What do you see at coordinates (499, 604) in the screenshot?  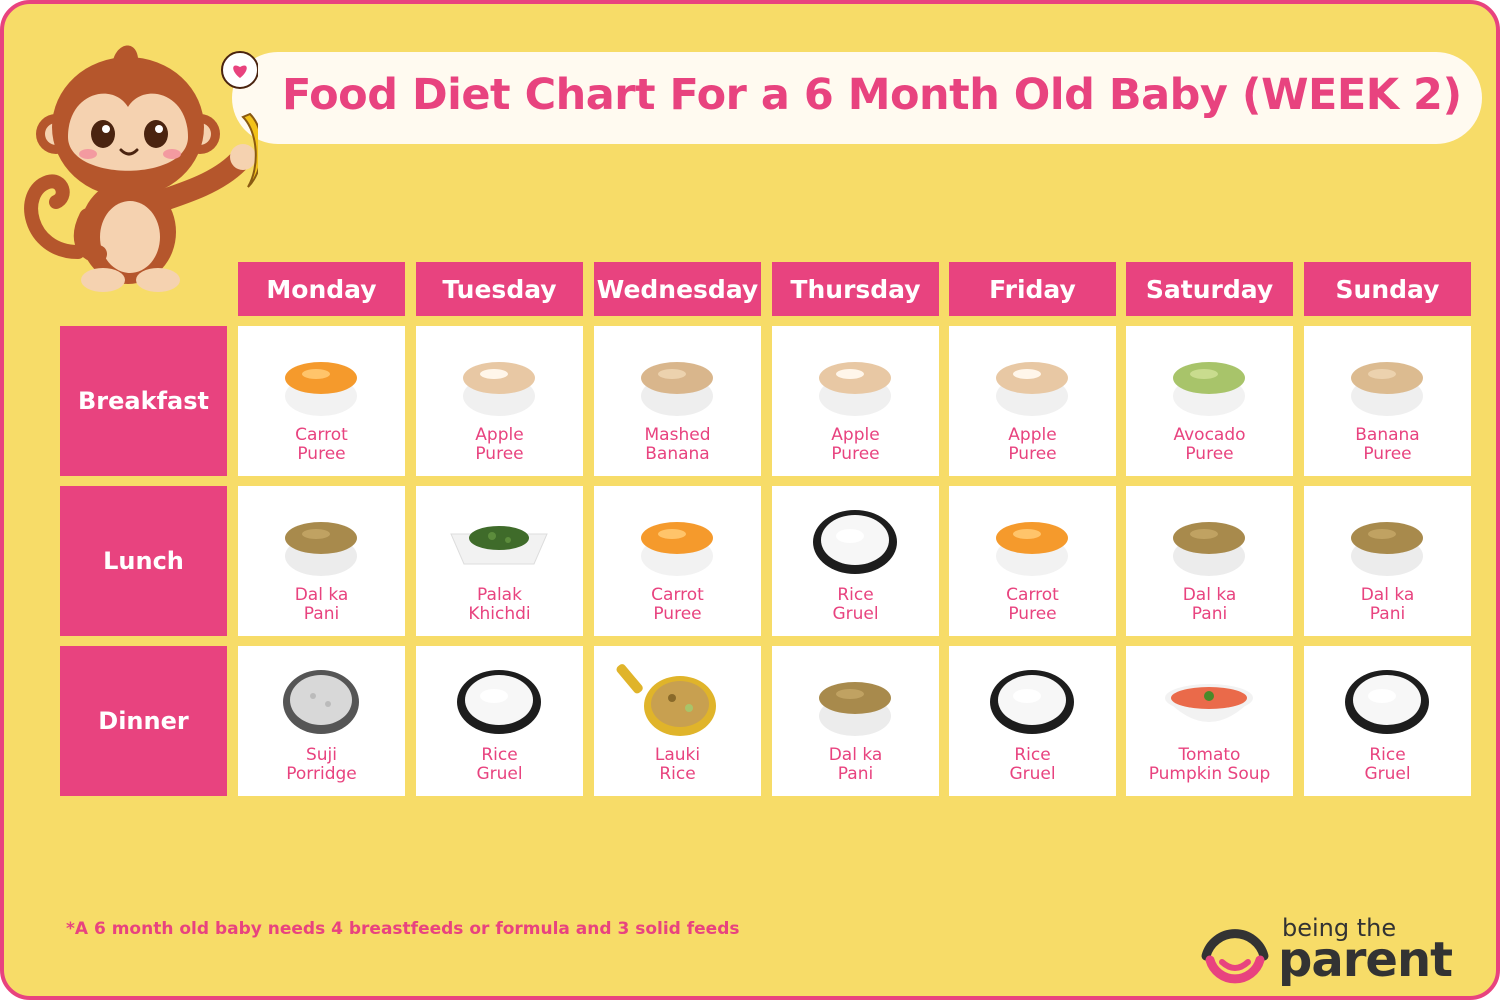 I see `food-name: Palak Khichdi` at bounding box center [499, 604].